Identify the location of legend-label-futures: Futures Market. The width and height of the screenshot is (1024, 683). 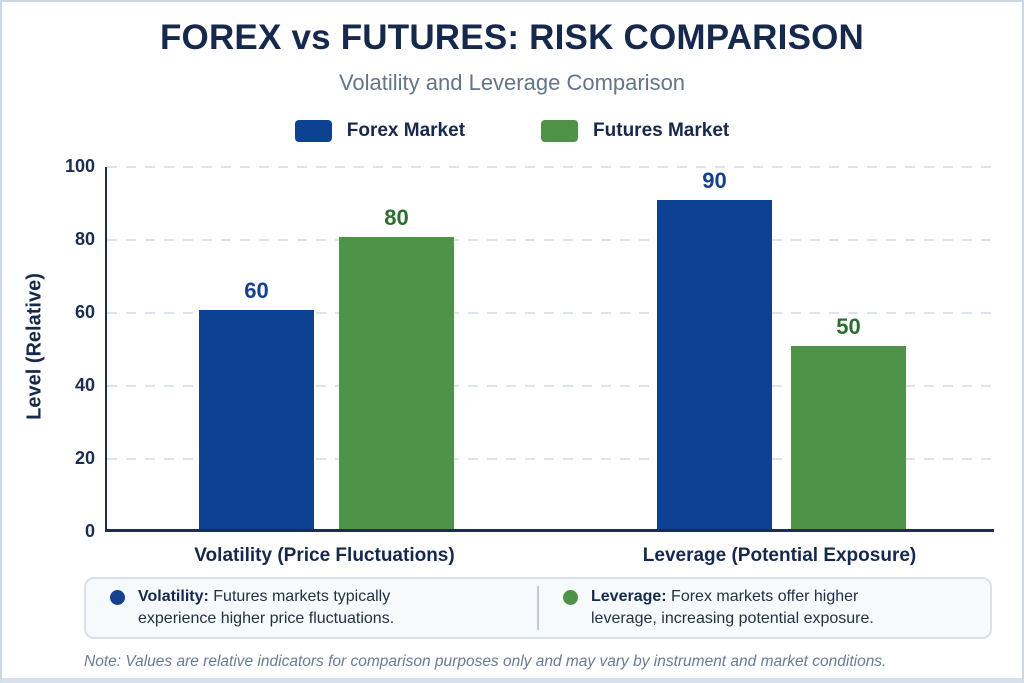
(661, 130).